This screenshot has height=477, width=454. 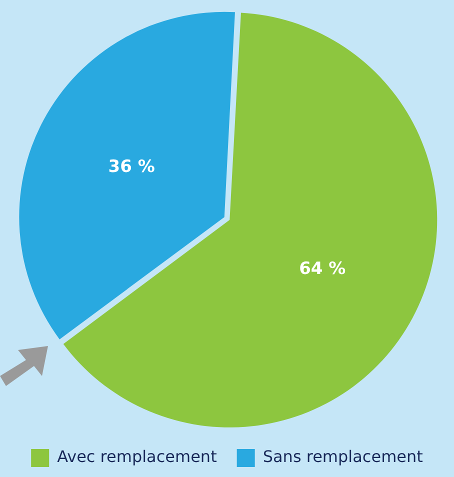 I want to click on legend-label: Avec remplacement, so click(x=137, y=456).